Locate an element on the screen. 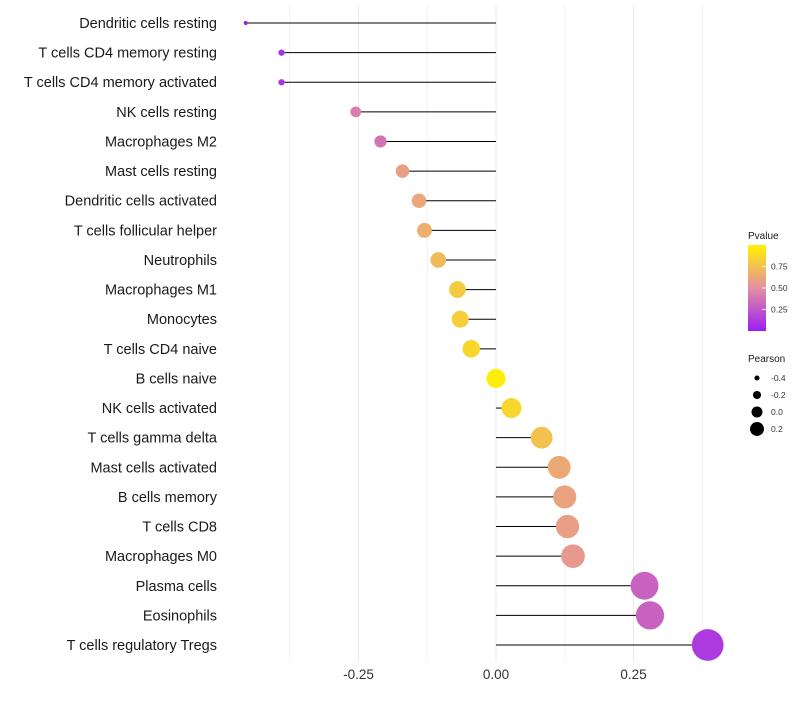 This screenshot has width=800, height=705. x-tick-label: 0.25 is located at coordinates (633, 674).